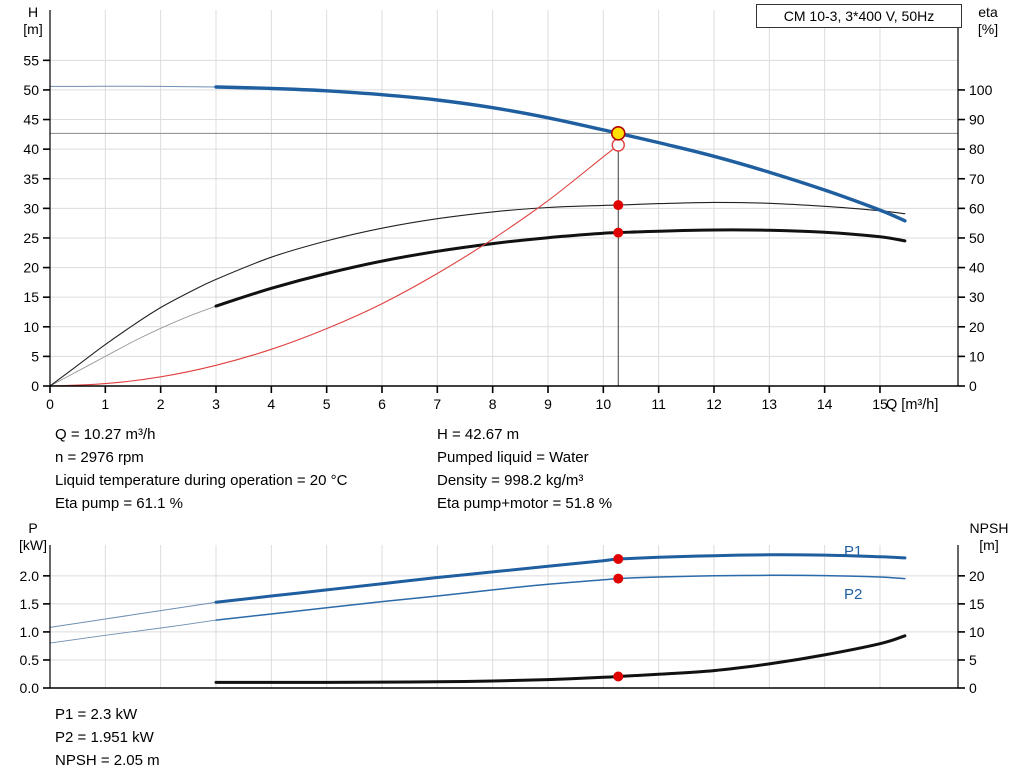 The height and width of the screenshot is (781, 1024). I want to click on system-curve-intersection, so click(618, 145).